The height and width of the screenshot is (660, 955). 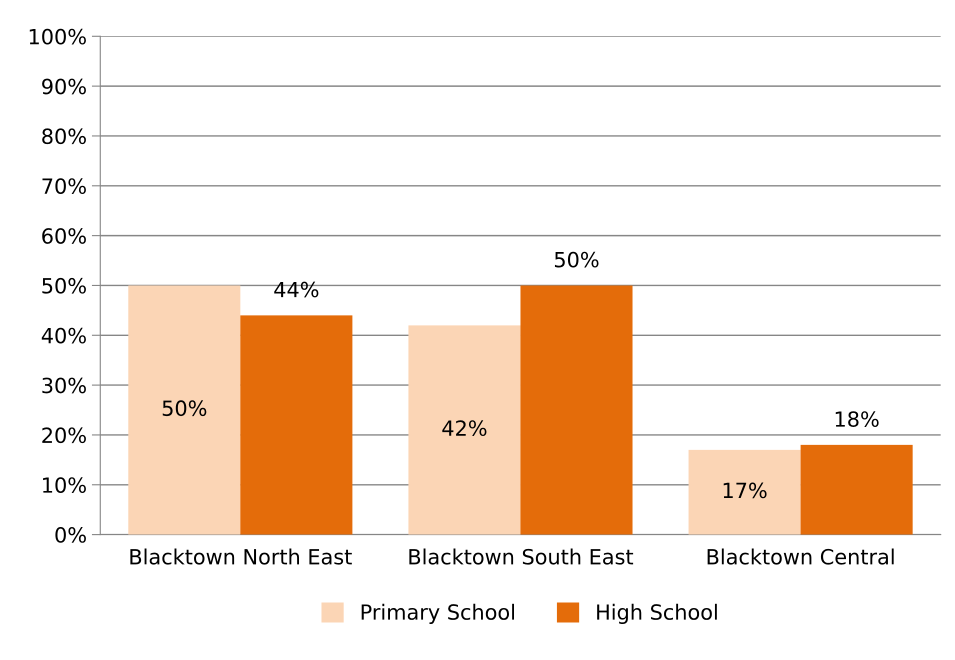 I want to click on y-tick-label: 0%, so click(x=70, y=535).